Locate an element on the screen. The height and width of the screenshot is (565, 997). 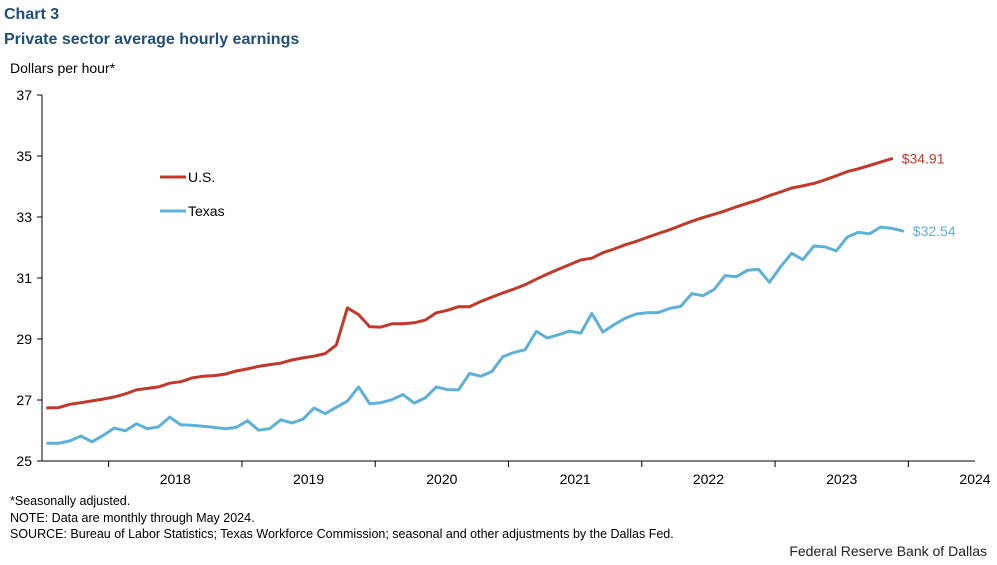
x-tick-label: 2018 is located at coordinates (175, 479).